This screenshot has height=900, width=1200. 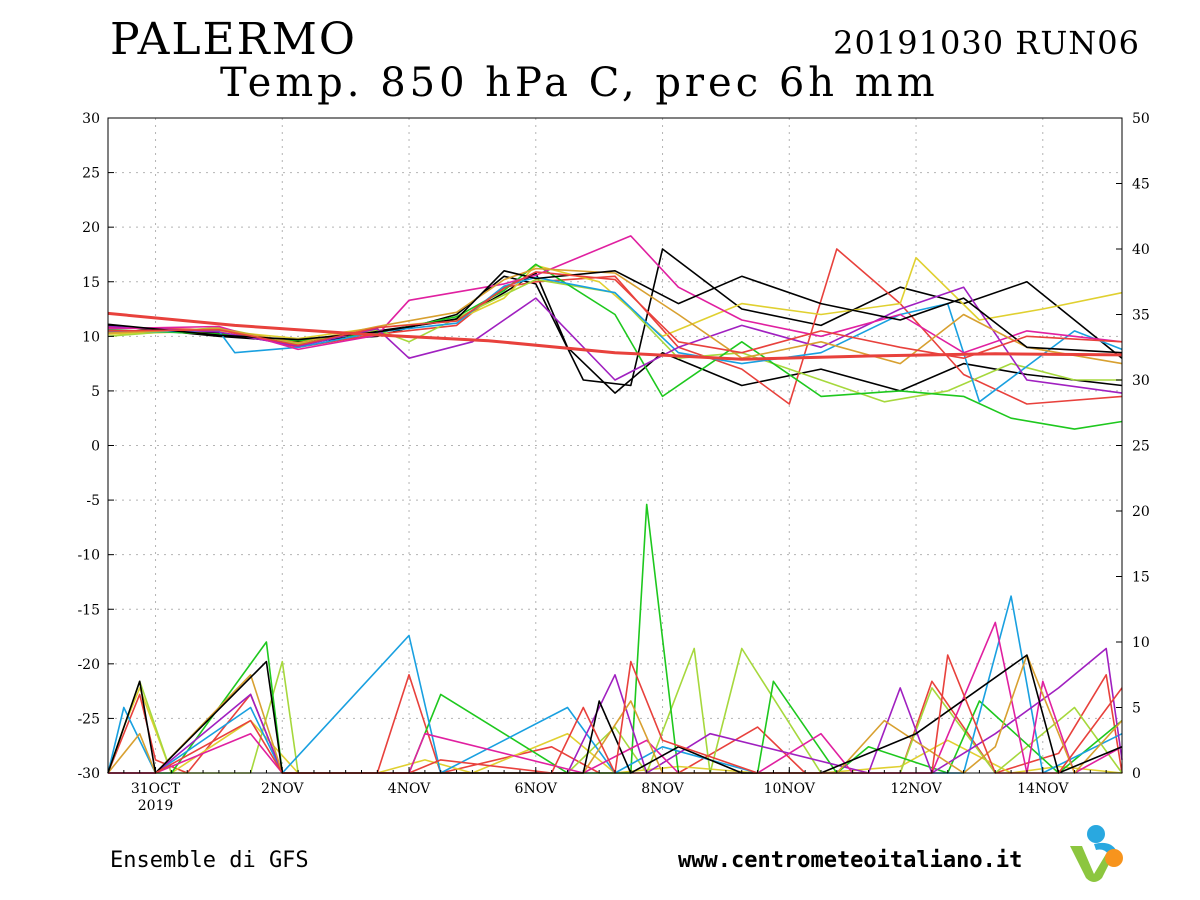 I want to click on x-tick-label: 2NOV, so click(x=282, y=789).